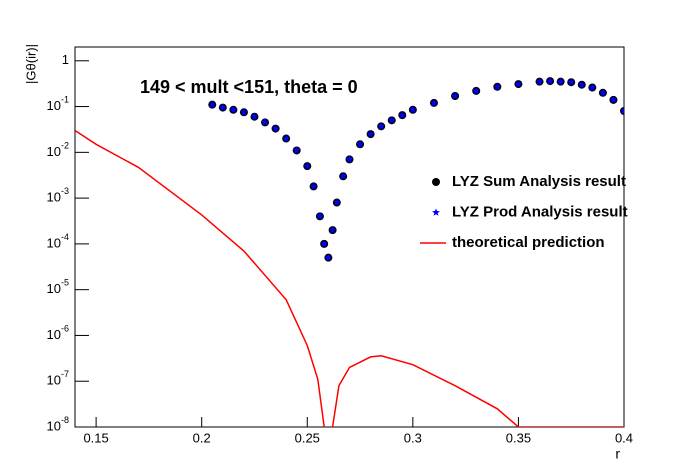 The image size is (696, 474). What do you see at coordinates (617, 454) in the screenshot?
I see `x-axis-label: r` at bounding box center [617, 454].